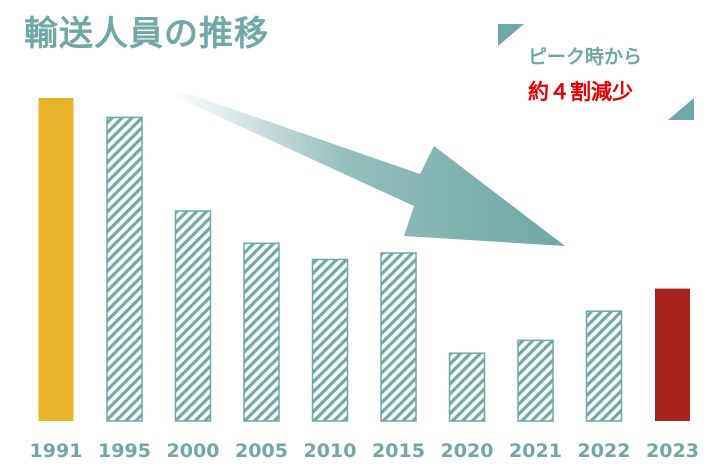 This screenshot has height=469, width=720. Describe the element at coordinates (261, 332) in the screenshot. I see `bar-2005` at that location.